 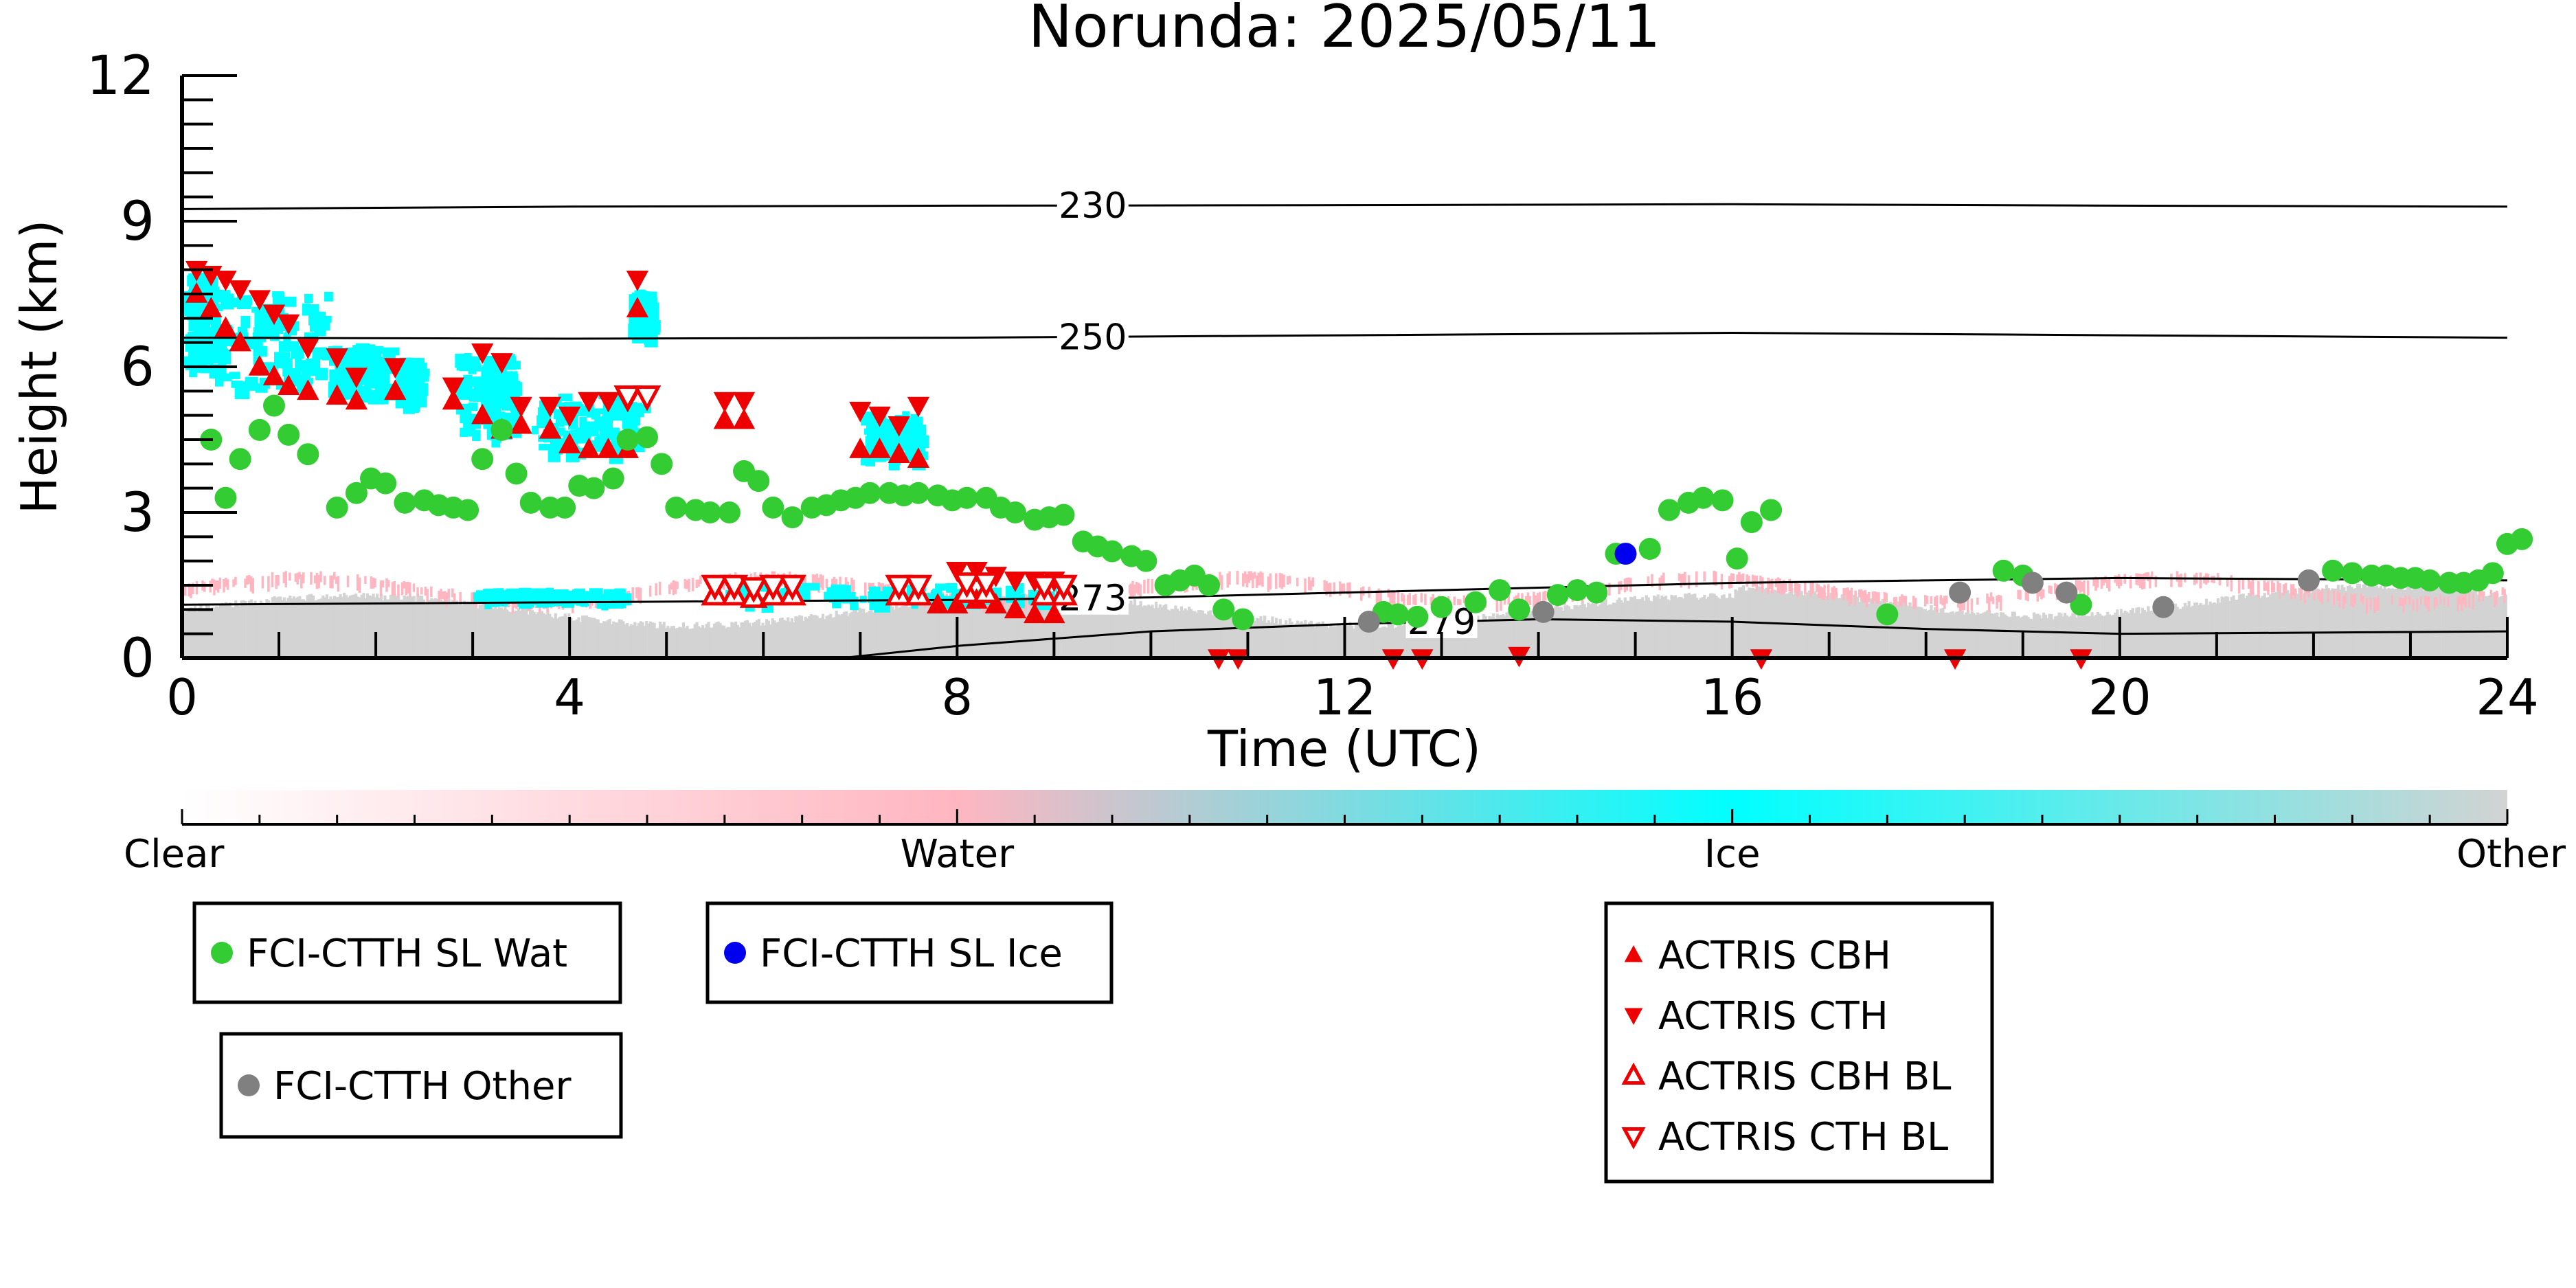 I want to click on isotherm-label-bg, so click(x=1093, y=206).